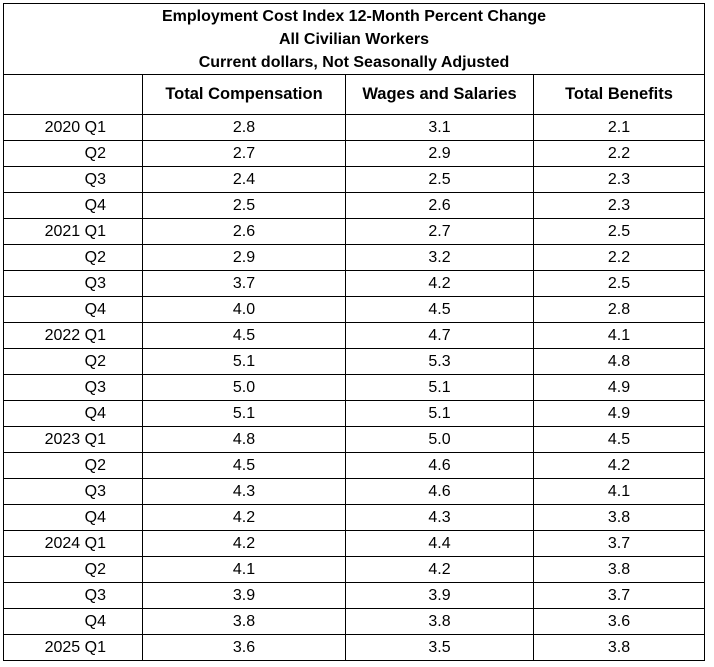 The width and height of the screenshot is (714, 667). Describe the element at coordinates (244, 647) in the screenshot. I see `total-compensation-cell: 3.6` at that location.